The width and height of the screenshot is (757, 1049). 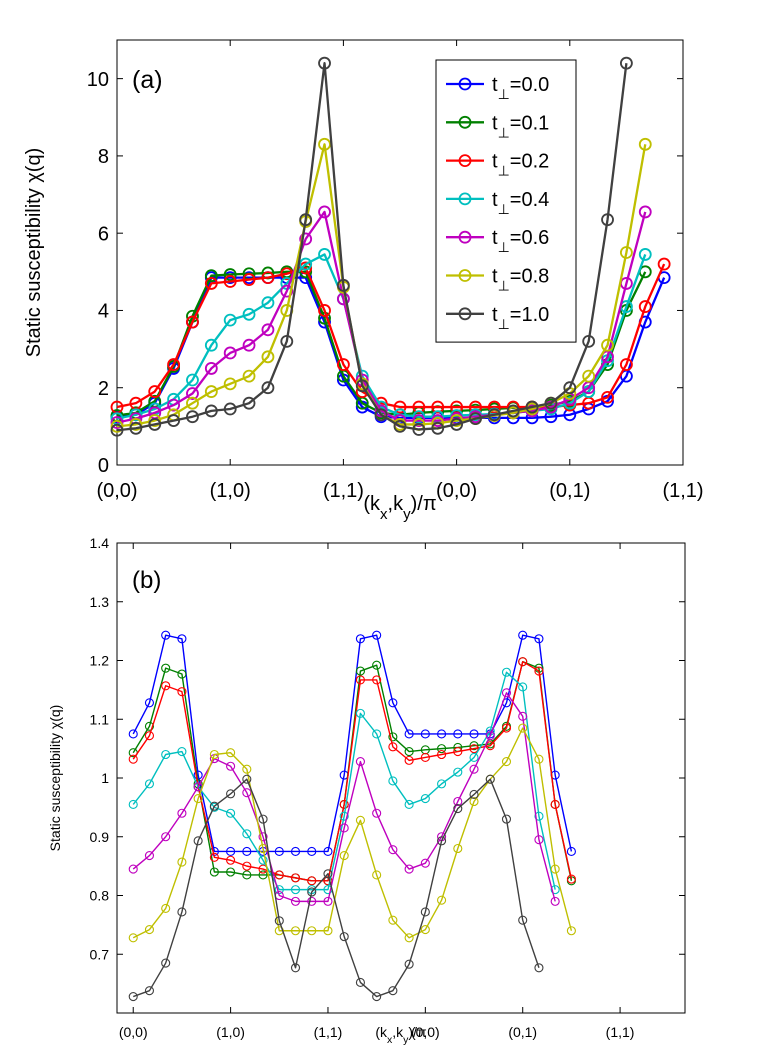 I want to click on y-tick-label: 1.1, so click(x=100, y=719).